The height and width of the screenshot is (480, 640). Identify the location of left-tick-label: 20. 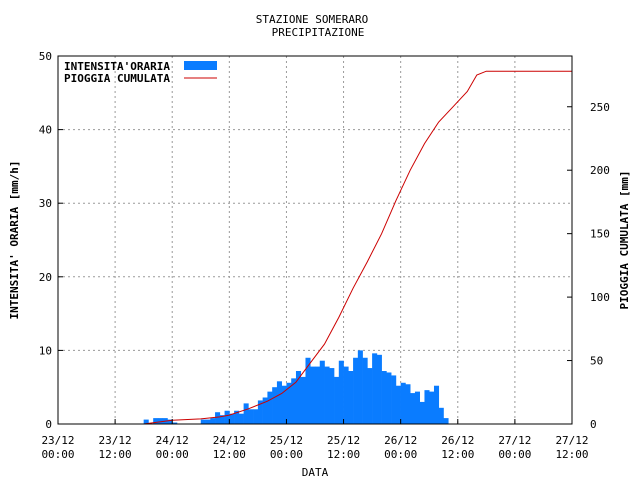
(45, 277).